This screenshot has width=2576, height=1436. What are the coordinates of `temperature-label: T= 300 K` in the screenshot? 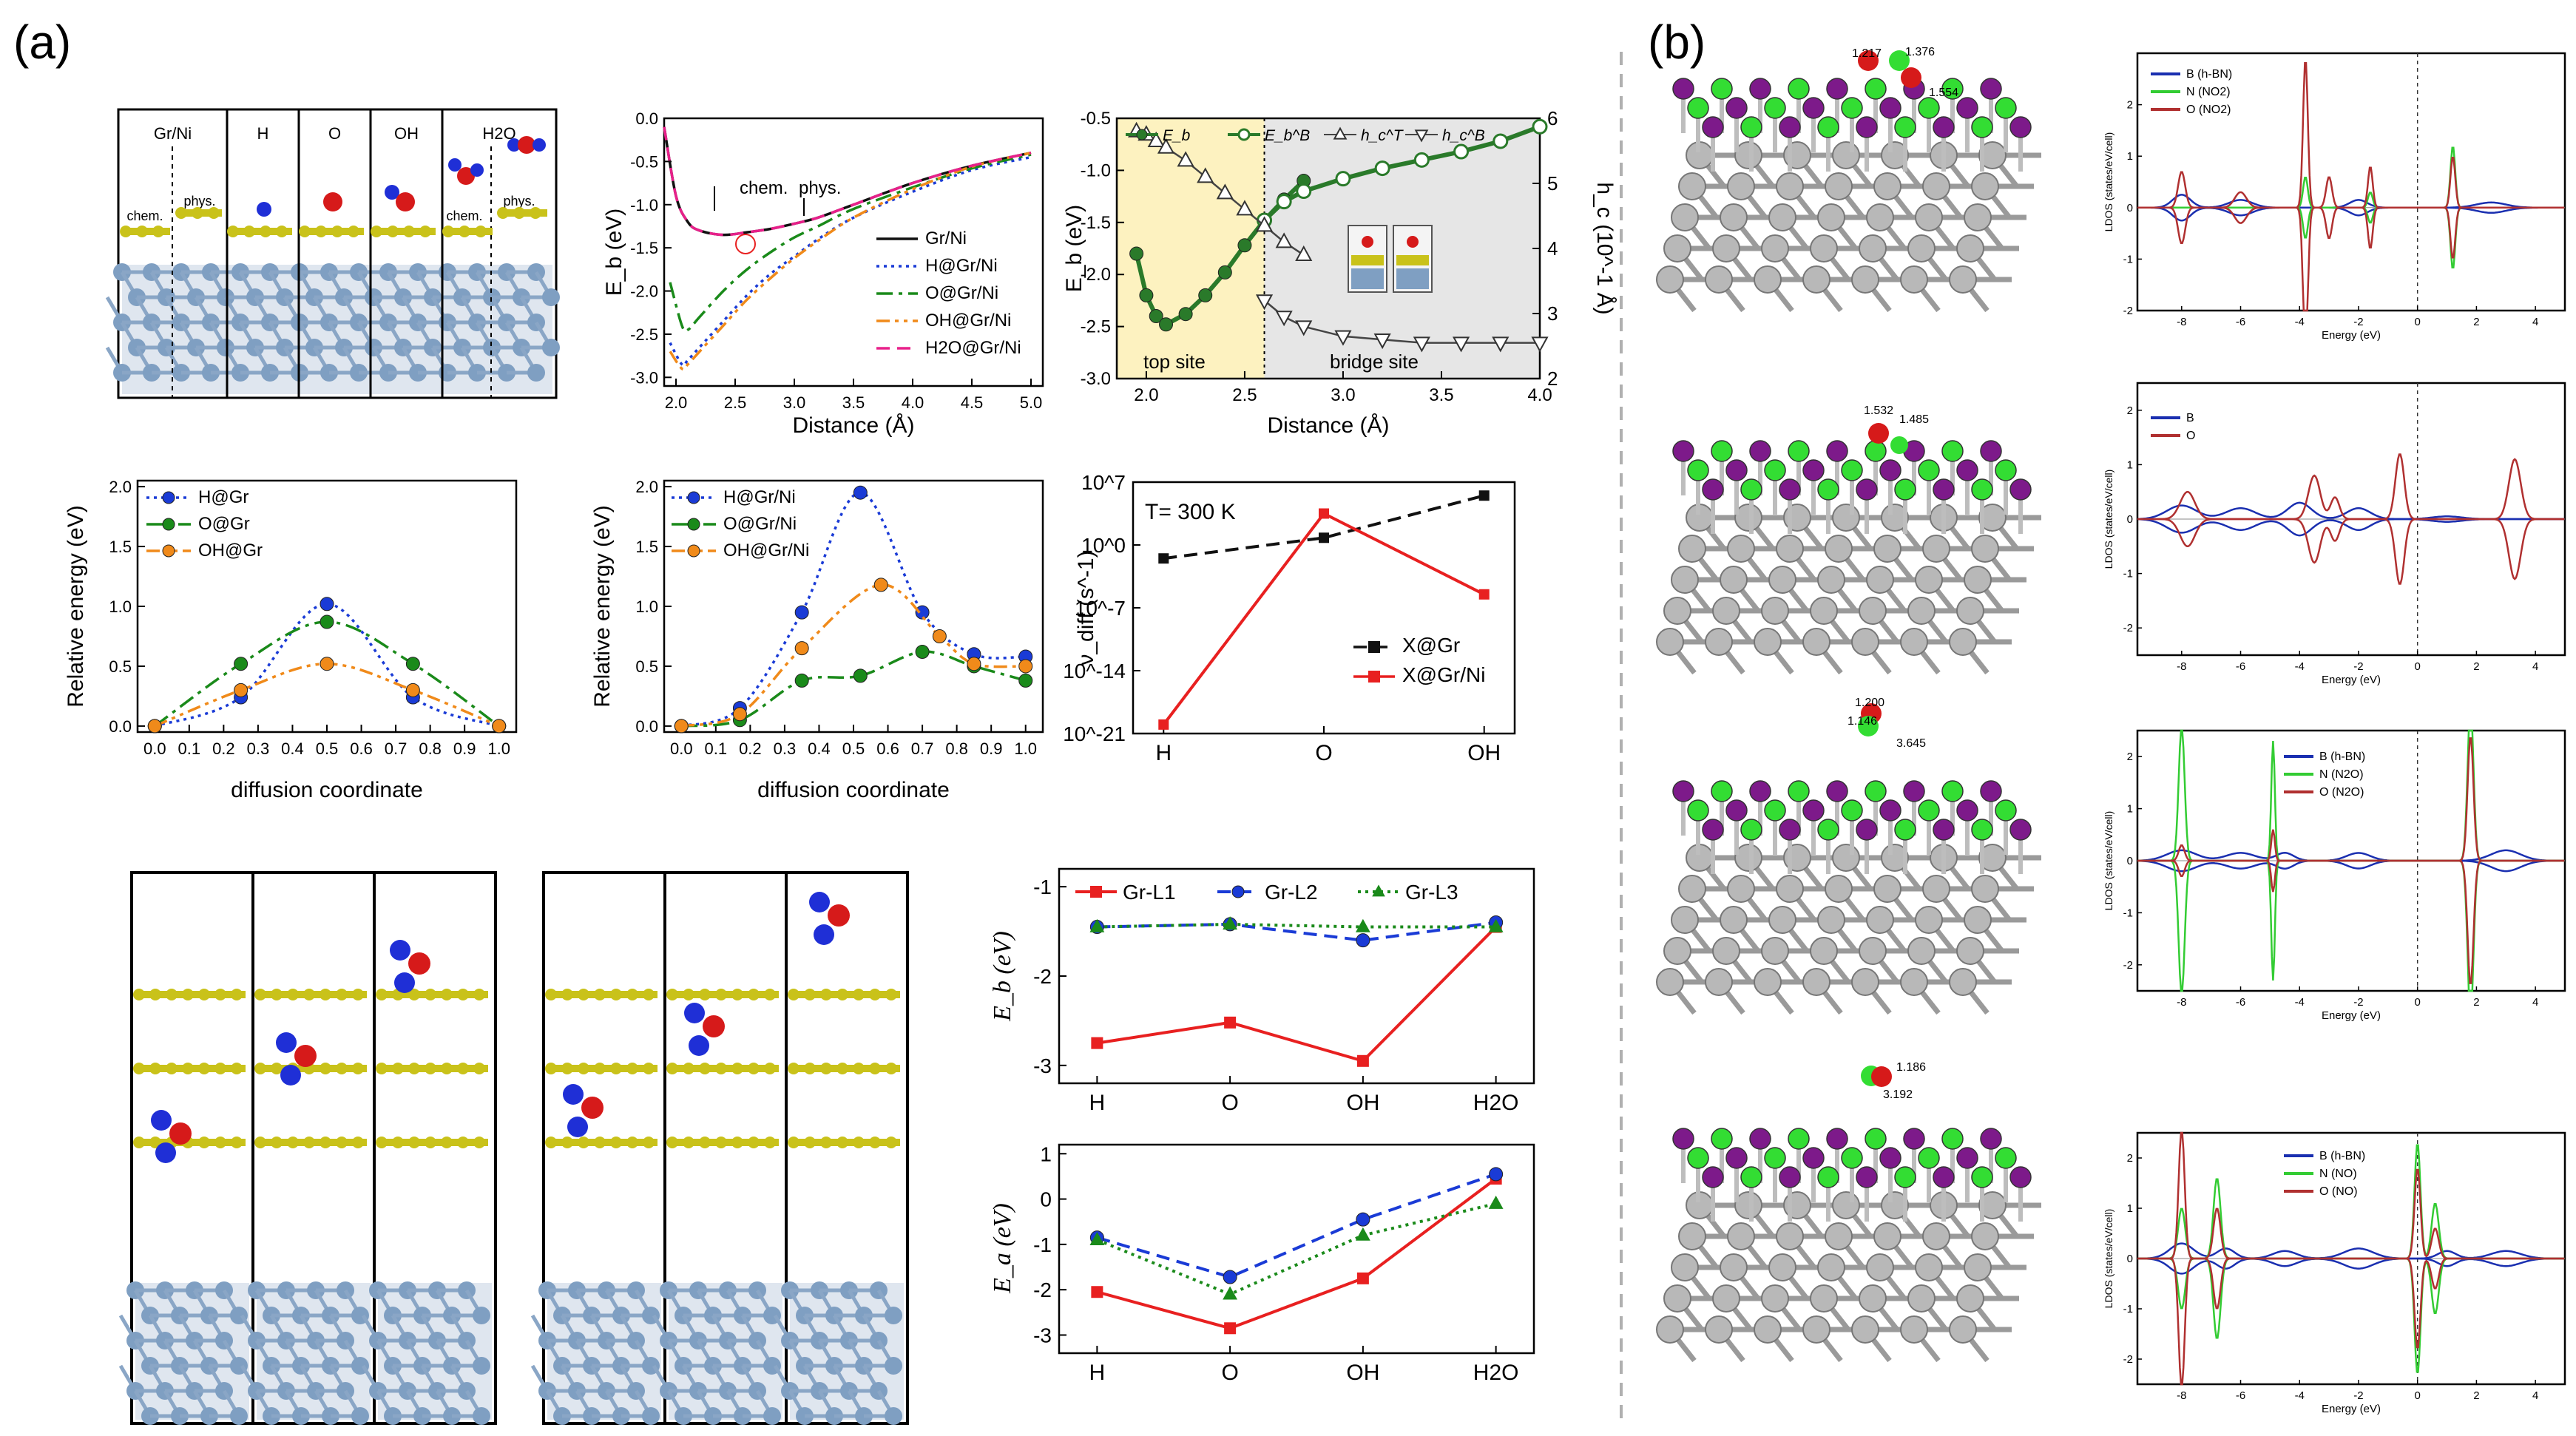 It's located at (1190, 512).